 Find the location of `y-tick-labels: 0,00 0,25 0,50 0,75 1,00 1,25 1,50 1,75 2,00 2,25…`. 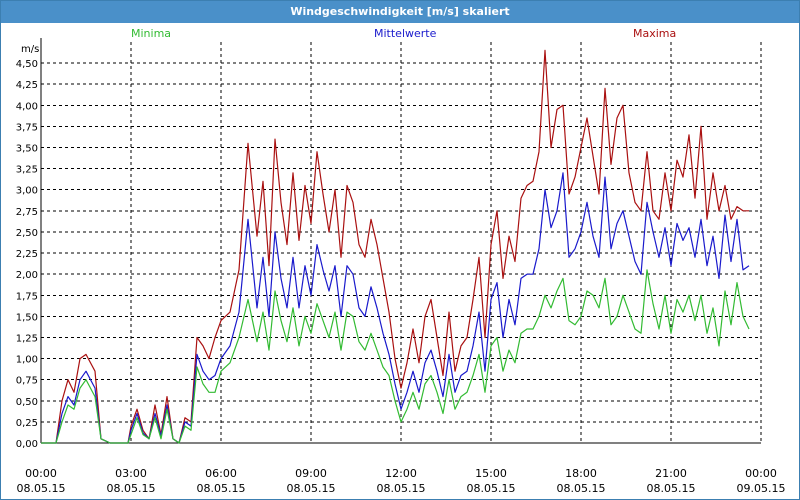

y-tick-labels: 0,00 0,25 0,50 0,75 1,00 1,25 1,50 1,75 2,00 2,25… is located at coordinates (27, 254).